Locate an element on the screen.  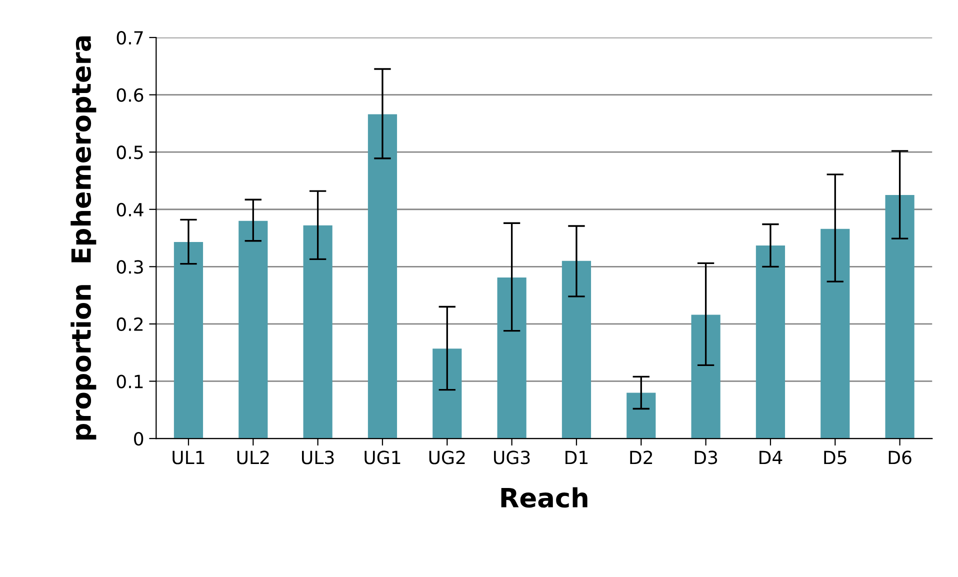
y-tick-label: 0.3 is located at coordinates (129, 267).